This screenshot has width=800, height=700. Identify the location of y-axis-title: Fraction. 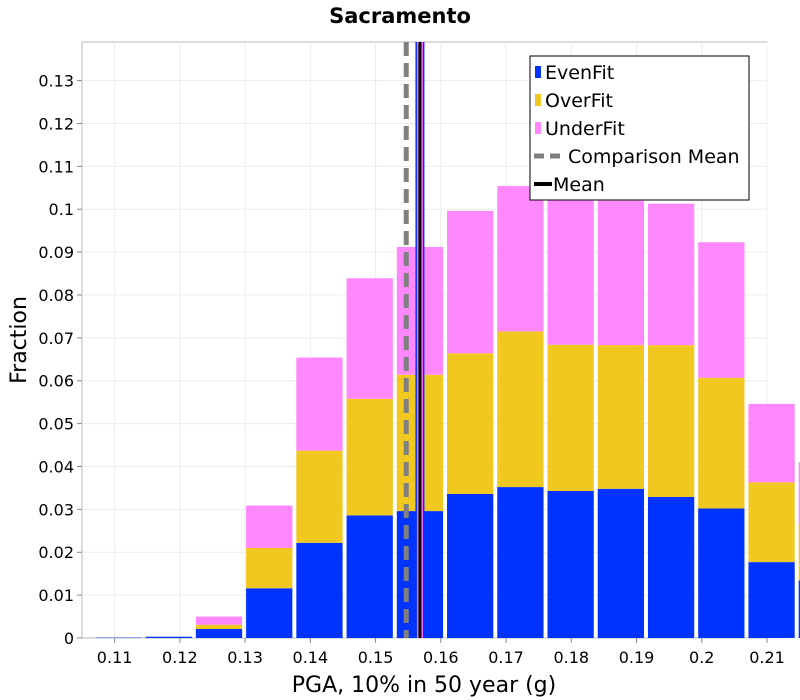
(19, 340).